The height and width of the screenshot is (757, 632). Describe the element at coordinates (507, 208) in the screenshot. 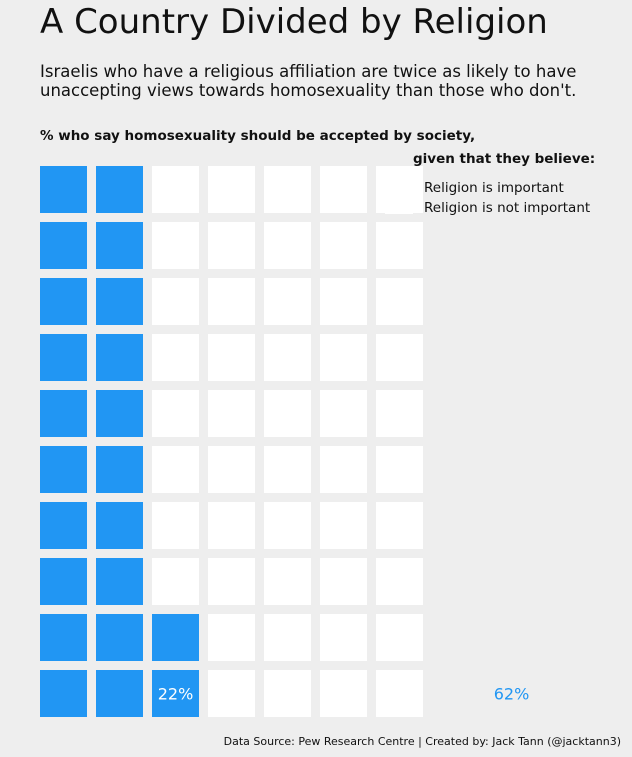

I see `legend-label-religion-not-important: Religion is not important` at that location.